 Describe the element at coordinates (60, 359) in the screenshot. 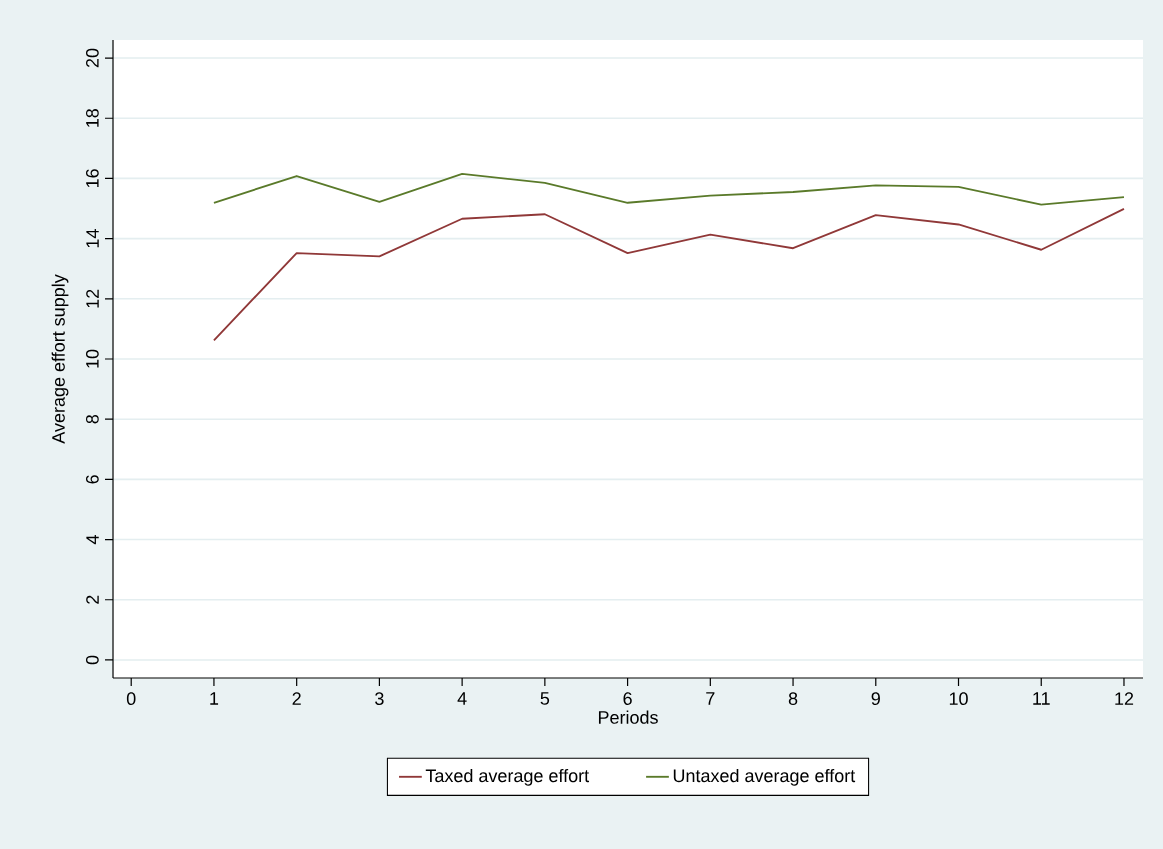

I see `y-axis-title: Average effort supply` at that location.